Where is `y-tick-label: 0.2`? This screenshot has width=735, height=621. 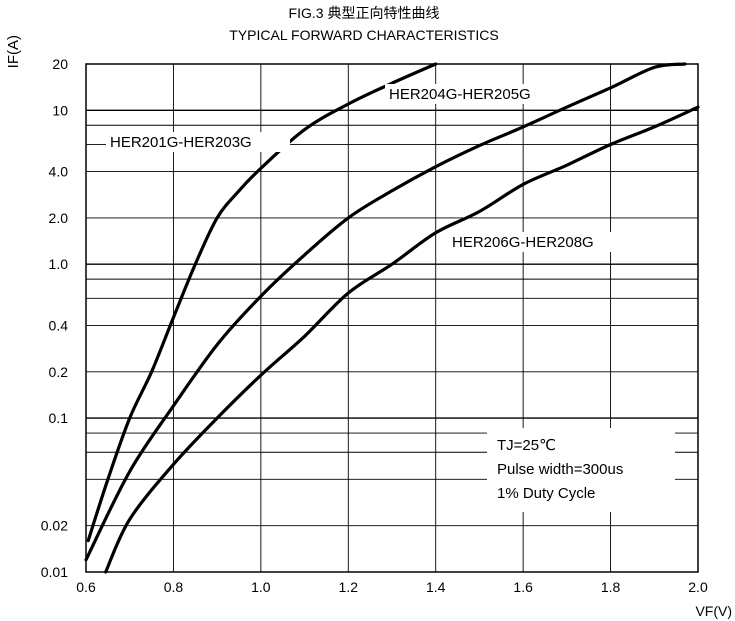 y-tick-label: 0.2 is located at coordinates (59, 372).